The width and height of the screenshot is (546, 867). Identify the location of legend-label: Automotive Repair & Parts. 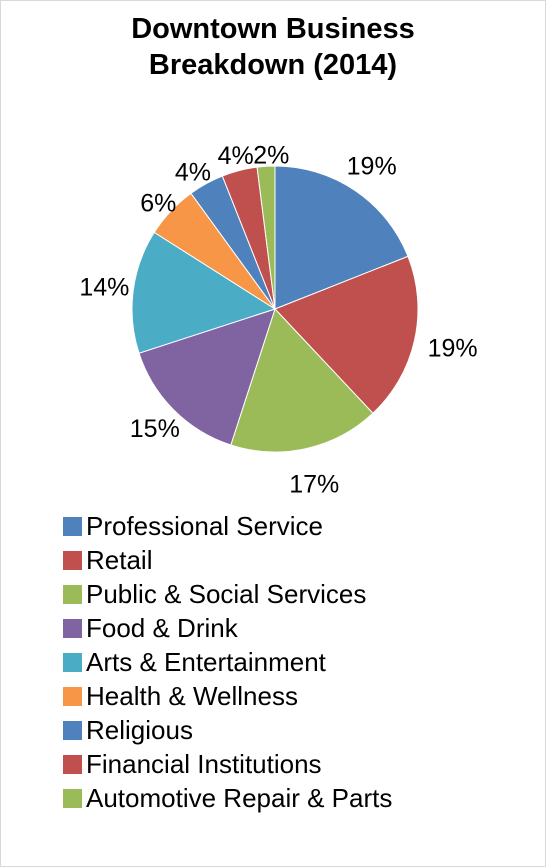
(239, 797).